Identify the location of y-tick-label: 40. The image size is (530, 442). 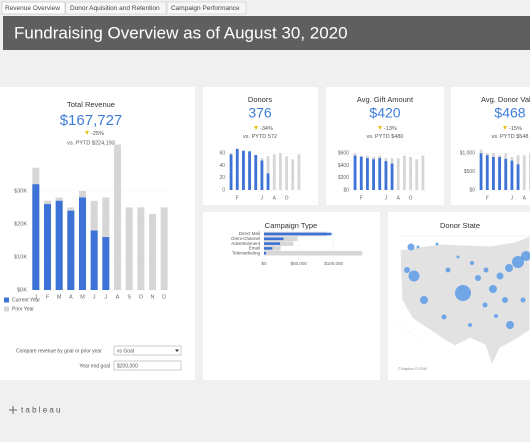
(222, 166).